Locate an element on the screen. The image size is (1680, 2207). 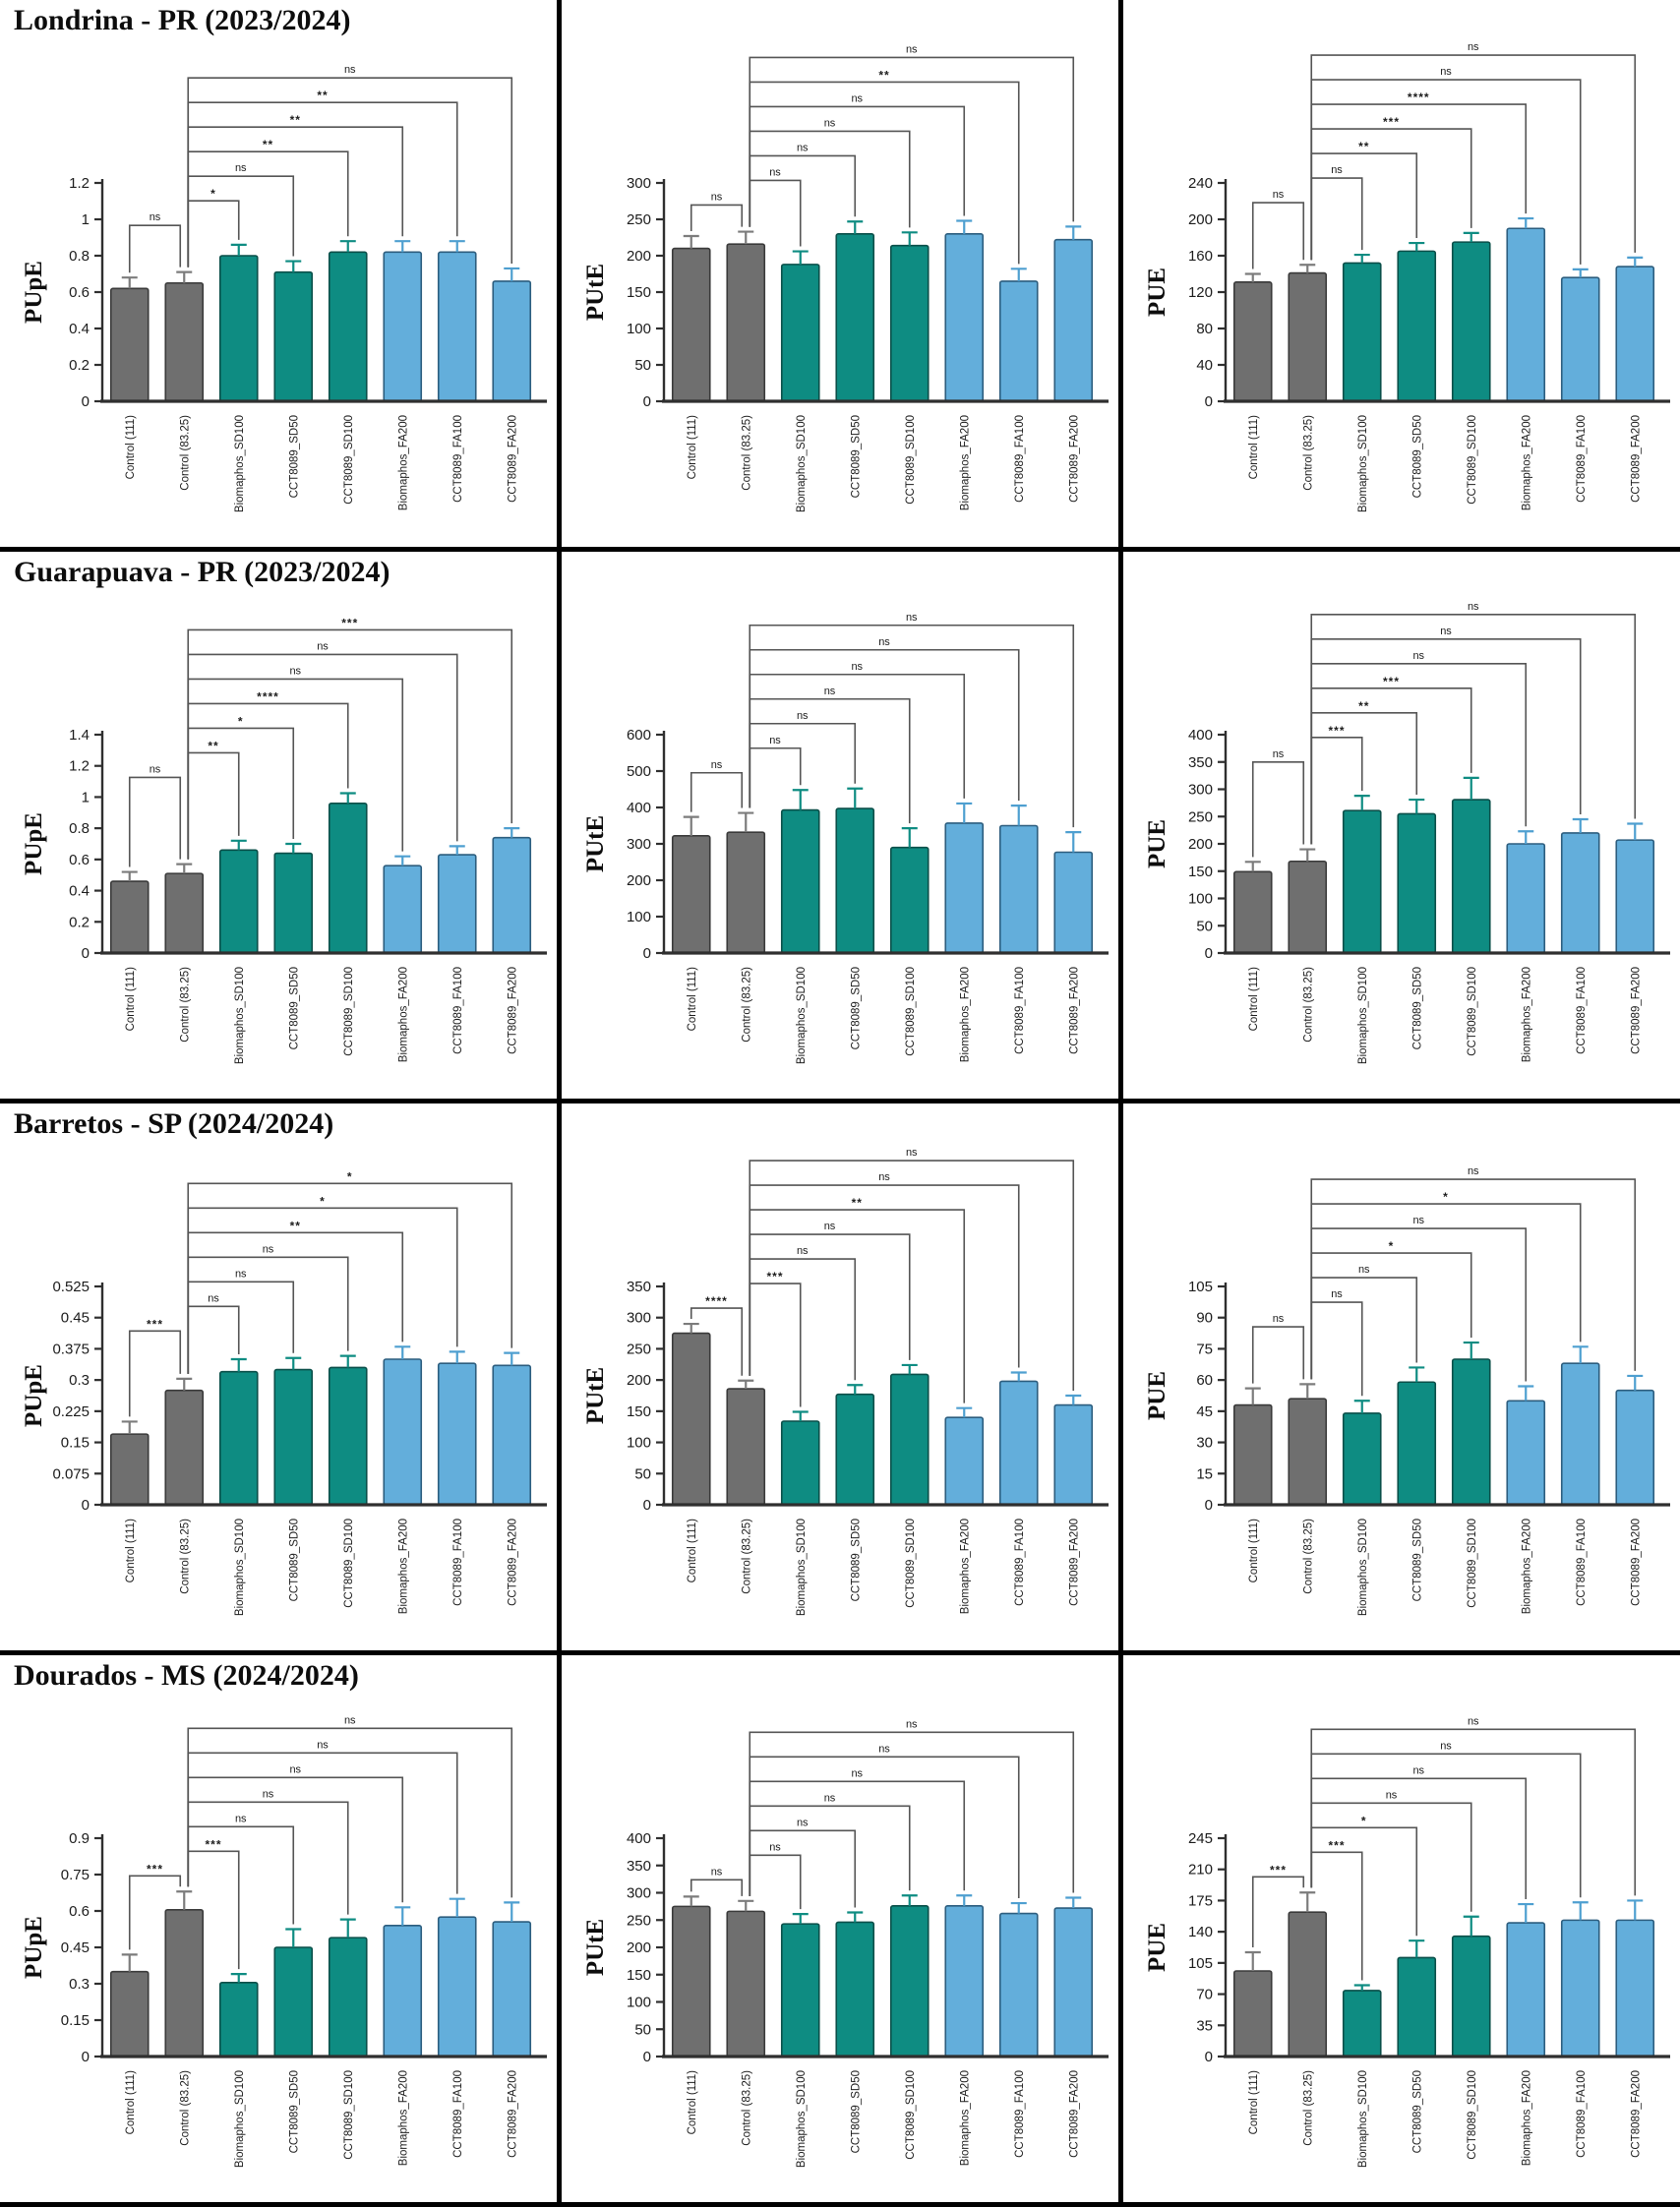
y-tick-label: 0.375 is located at coordinates (71, 1349).